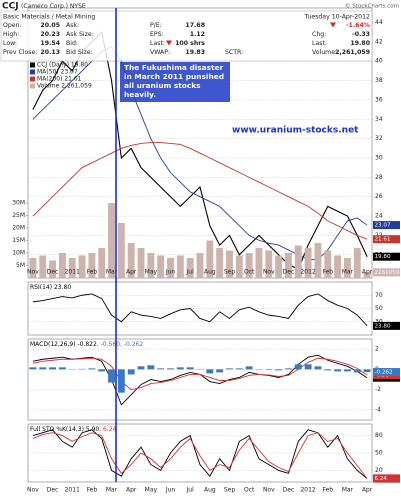 The image size is (401, 501). Describe the element at coordinates (11, 34) in the screenshot. I see `field-label: High:` at that location.